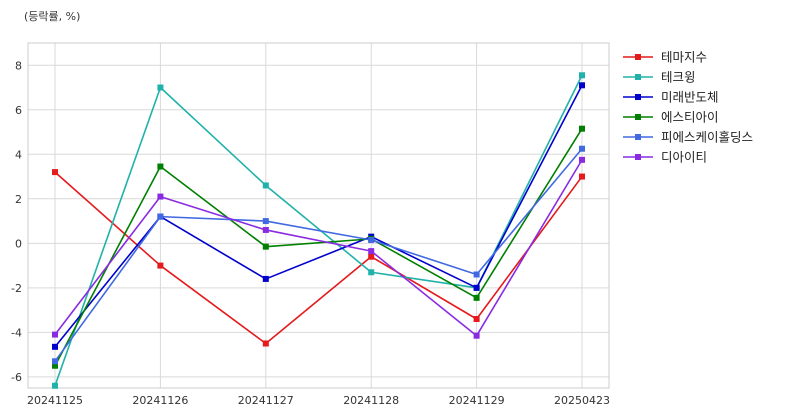  What do you see at coordinates (684, 157) in the screenshot?
I see `legend-label: 디아이티` at bounding box center [684, 157].